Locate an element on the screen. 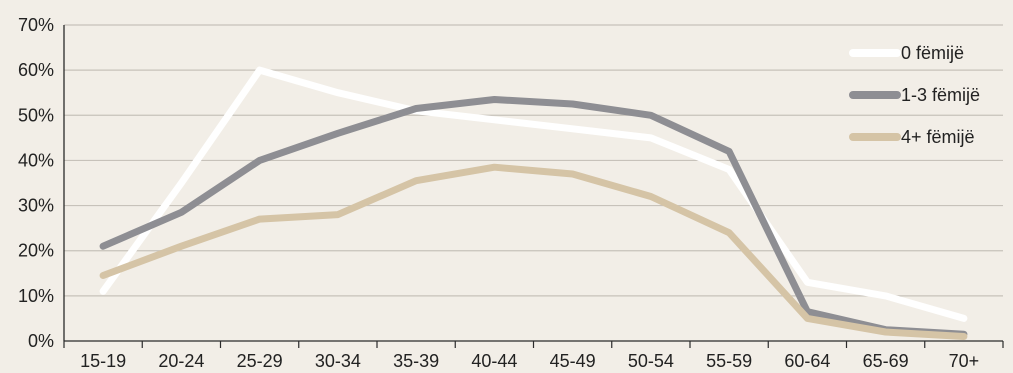 The image size is (1013, 373). legend-label: 1-3 fëmijë is located at coordinates (940, 95).